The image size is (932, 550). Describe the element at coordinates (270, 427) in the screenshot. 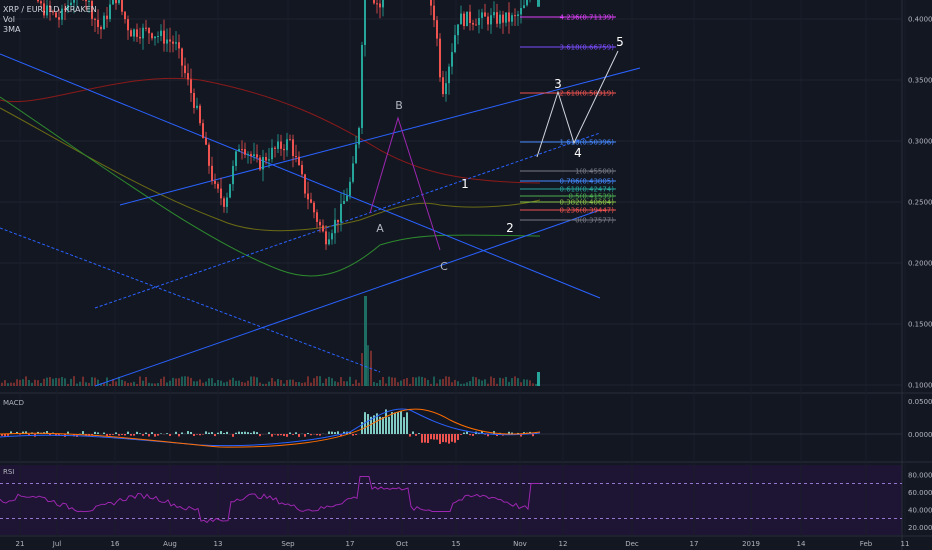

I see `macd-line` at that location.